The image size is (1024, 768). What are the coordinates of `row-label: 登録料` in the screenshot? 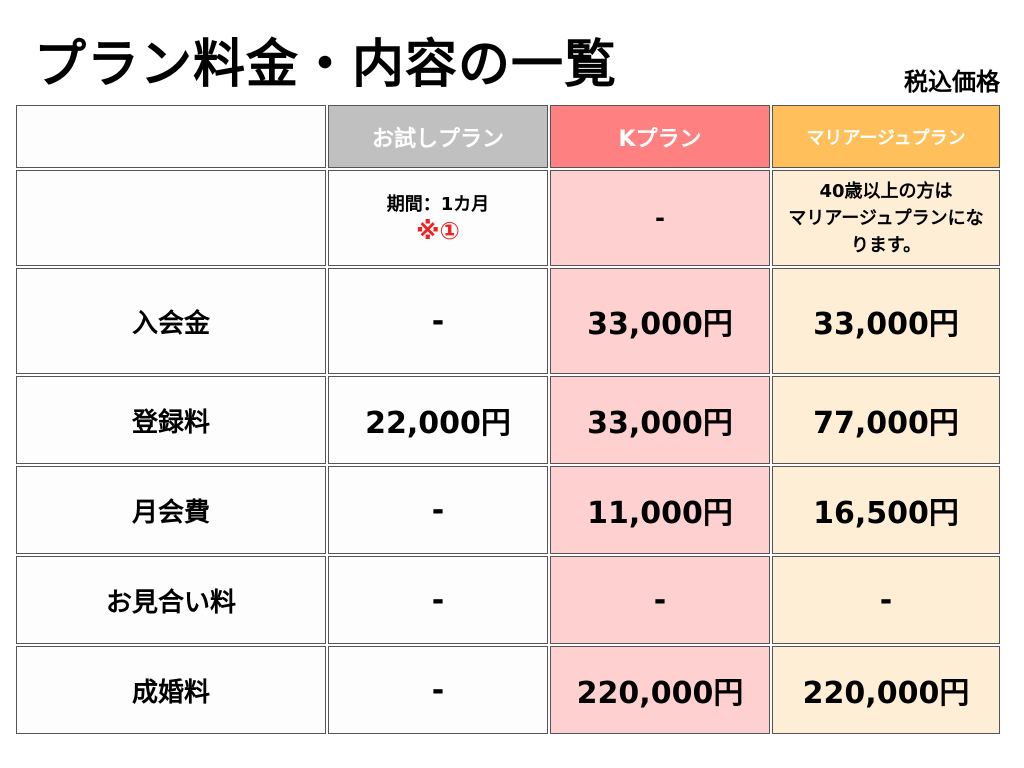 It's located at (171, 420).